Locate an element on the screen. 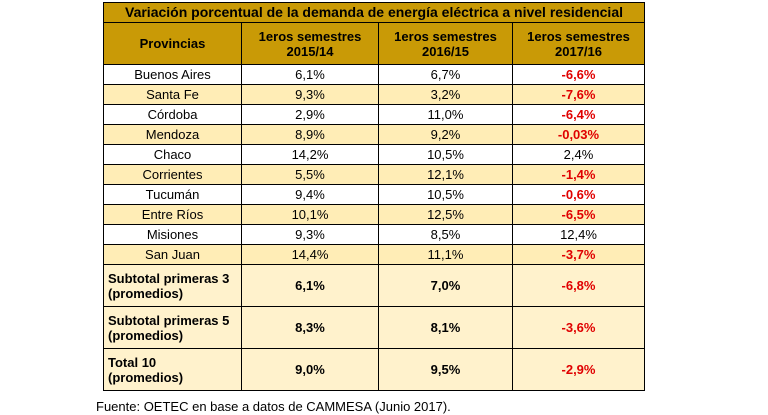 The height and width of the screenshot is (415, 768). table-row: Entre Ríos 10,1% 12,5% -6,5% is located at coordinates (374, 214).